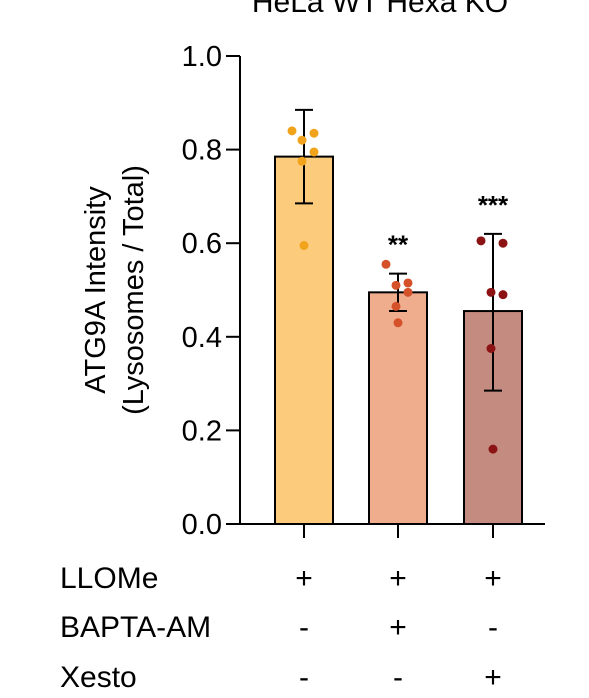 This screenshot has width=589, height=698. What do you see at coordinates (98, 677) in the screenshot?
I see `condition-label: Xesto` at bounding box center [98, 677].